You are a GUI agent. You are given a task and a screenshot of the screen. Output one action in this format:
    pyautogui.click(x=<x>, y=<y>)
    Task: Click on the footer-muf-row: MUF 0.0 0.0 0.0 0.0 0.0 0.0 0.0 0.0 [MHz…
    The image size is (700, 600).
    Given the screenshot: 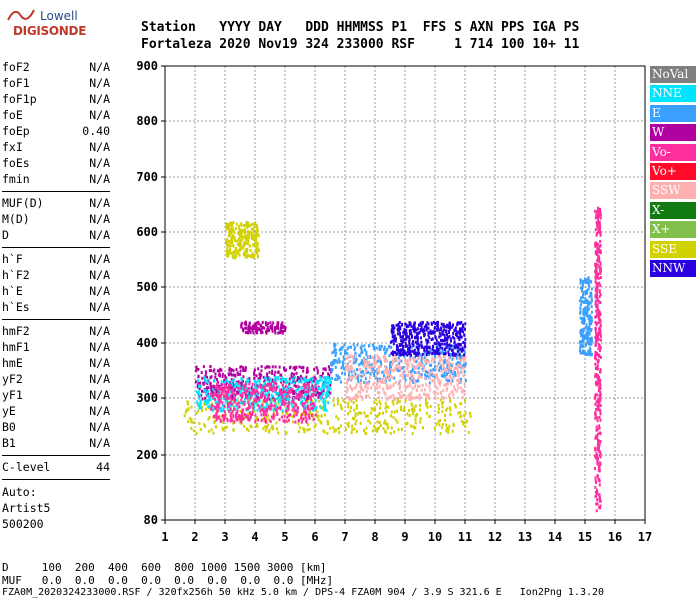 What is the action you would take?
    pyautogui.click(x=168, y=580)
    